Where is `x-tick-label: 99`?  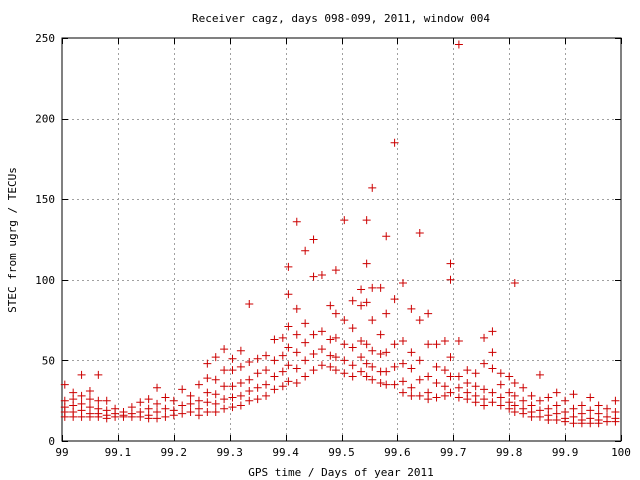
x-tick-label: 99 is located at coordinates (61, 452).